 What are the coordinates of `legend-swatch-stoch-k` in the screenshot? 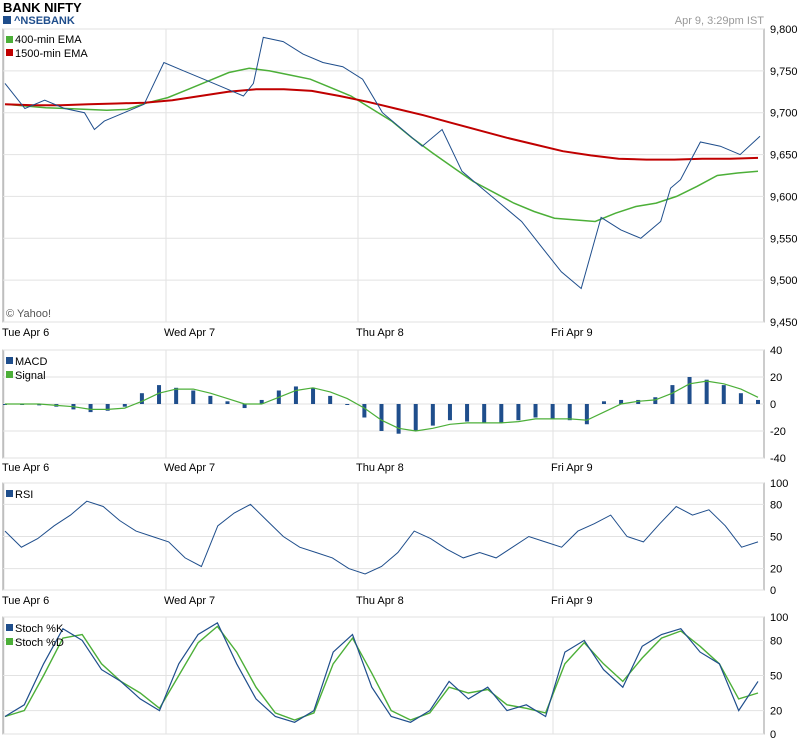 It's located at (9, 627).